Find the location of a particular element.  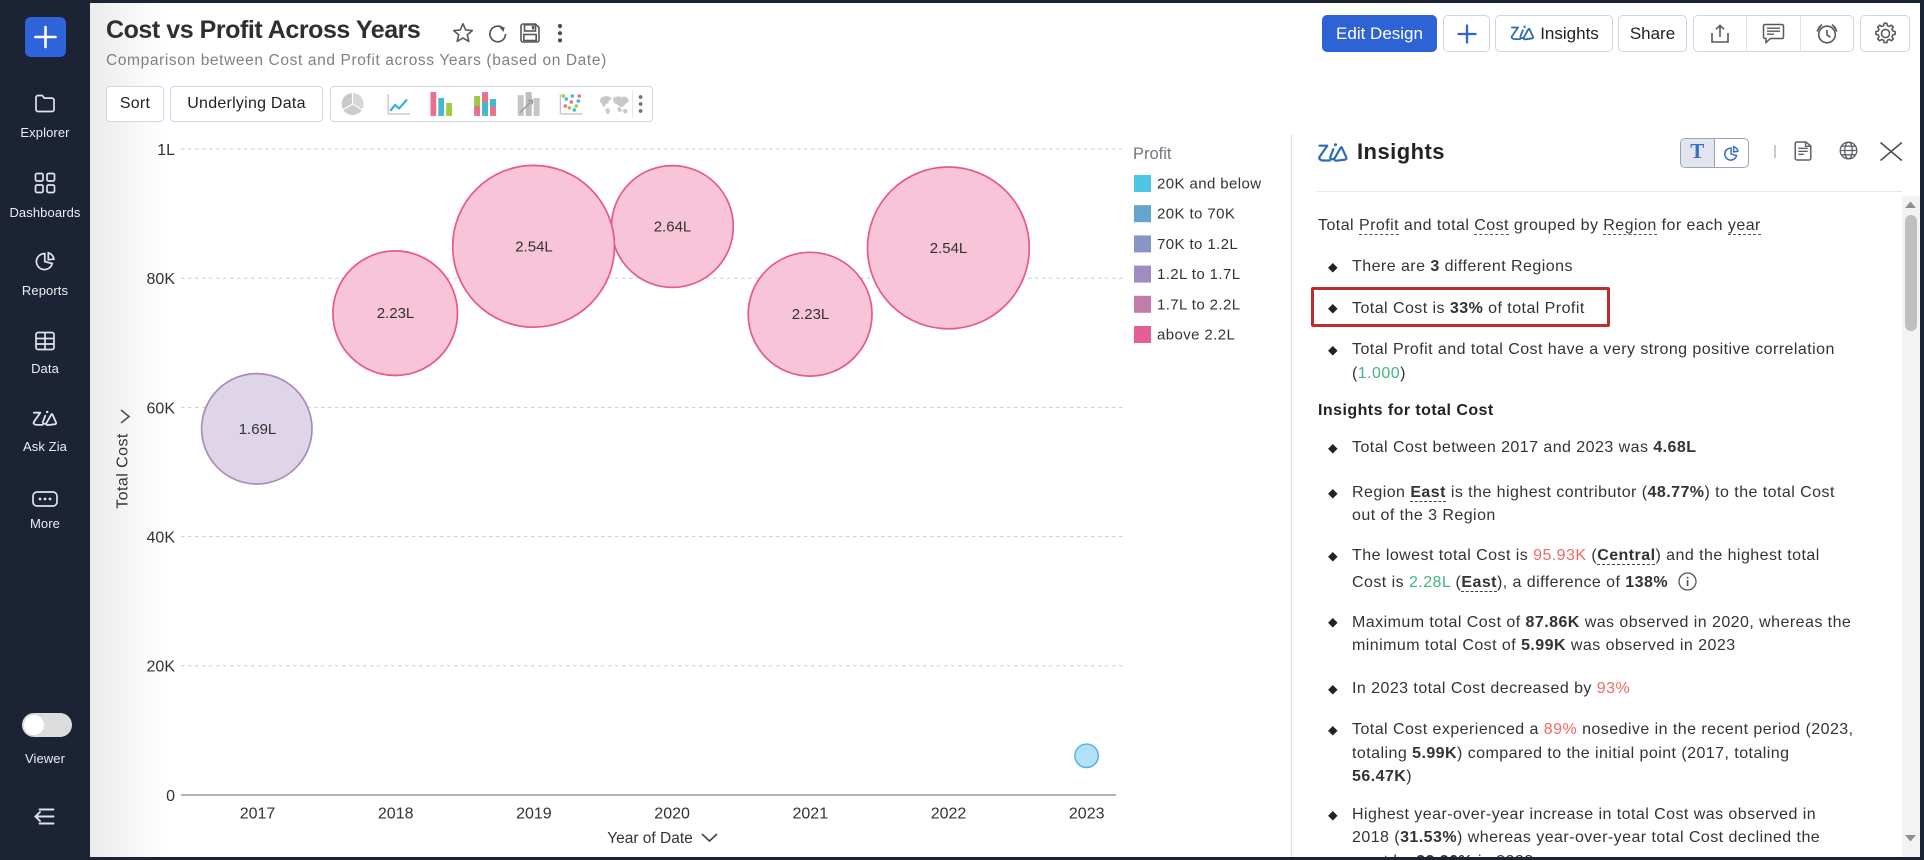

svg-text: 2018 is located at coordinates (396, 814).